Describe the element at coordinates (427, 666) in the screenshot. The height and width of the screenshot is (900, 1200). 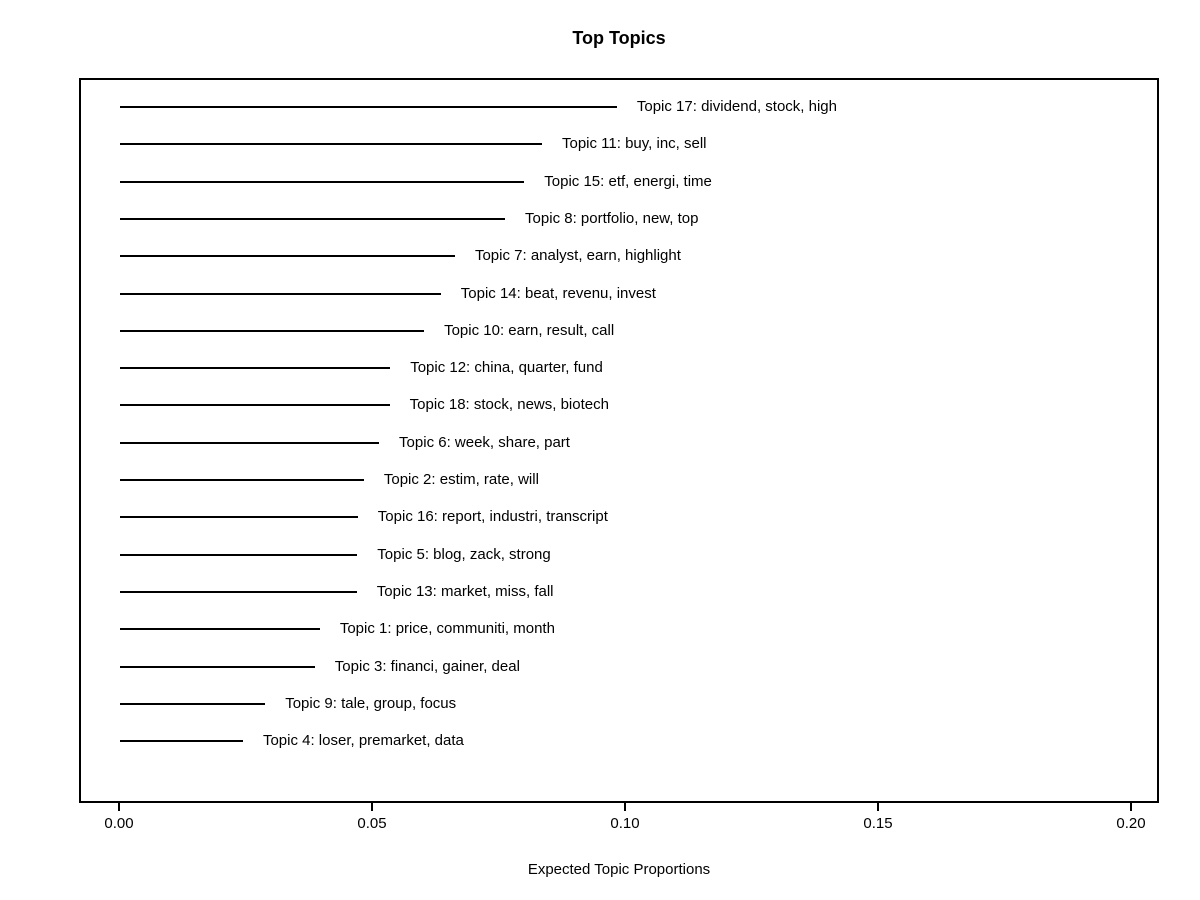
I see `topic-label: Topic 3: financi, gainer, deal` at that location.